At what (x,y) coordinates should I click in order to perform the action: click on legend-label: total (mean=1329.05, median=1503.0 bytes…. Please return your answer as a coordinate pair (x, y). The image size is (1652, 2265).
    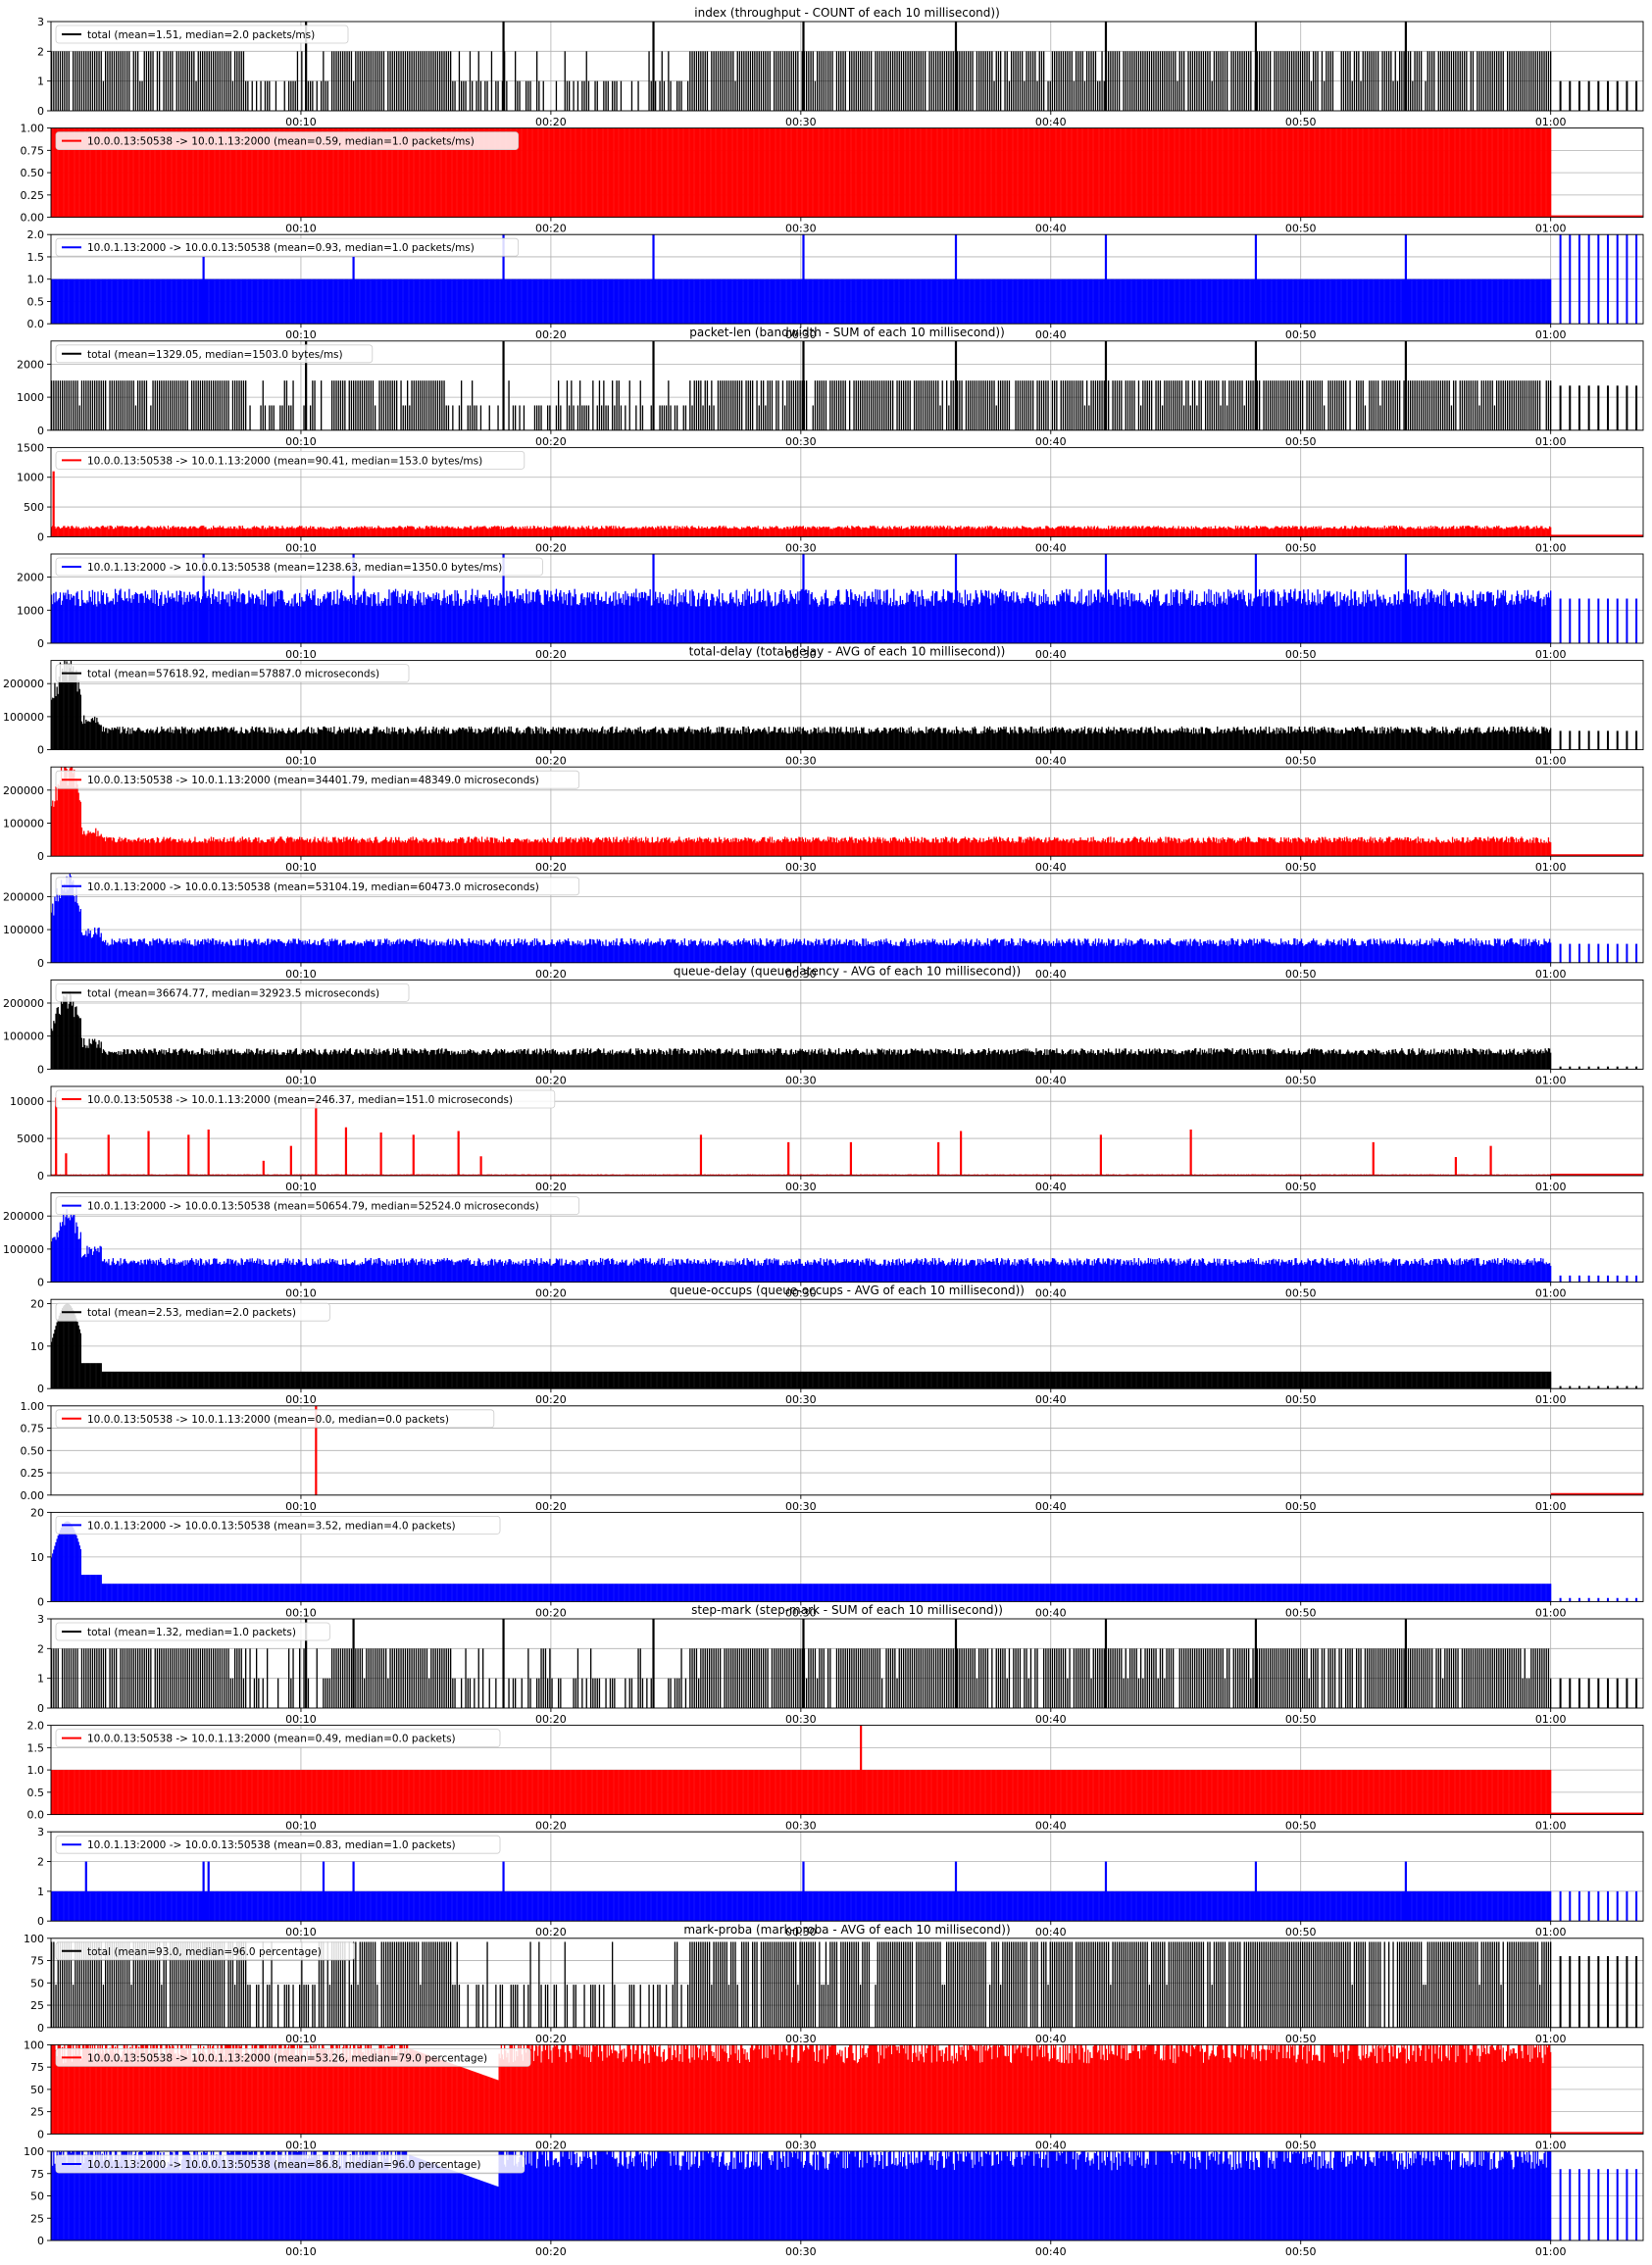
    Looking at the image, I should click on (215, 355).